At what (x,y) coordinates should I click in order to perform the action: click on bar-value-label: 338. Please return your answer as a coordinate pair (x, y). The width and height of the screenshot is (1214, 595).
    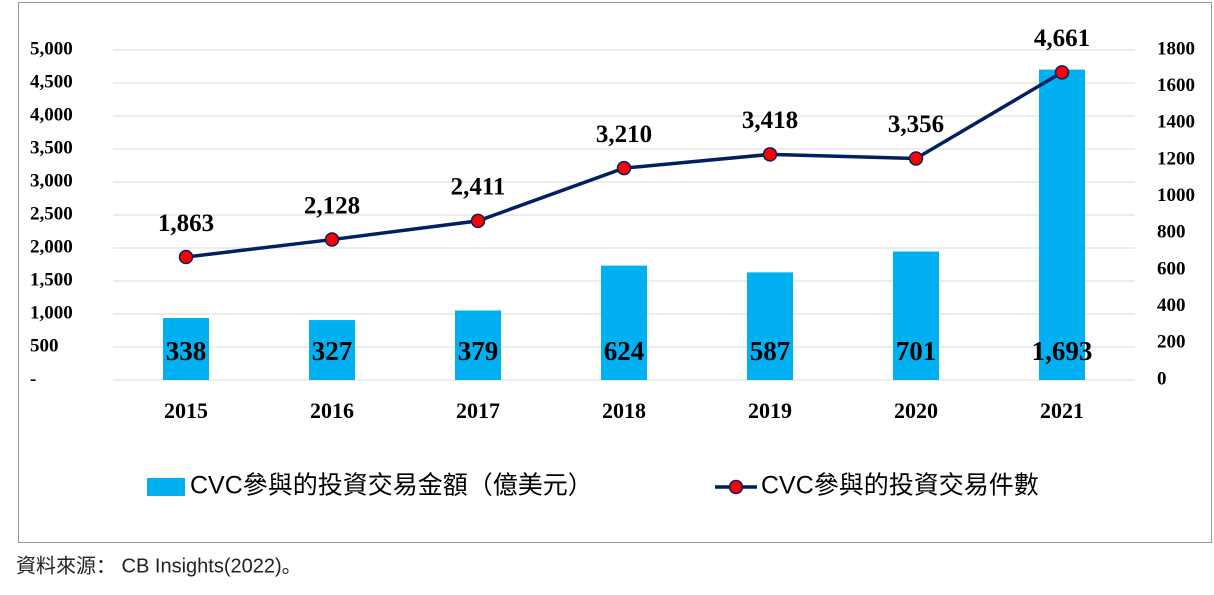
    Looking at the image, I should click on (186, 351).